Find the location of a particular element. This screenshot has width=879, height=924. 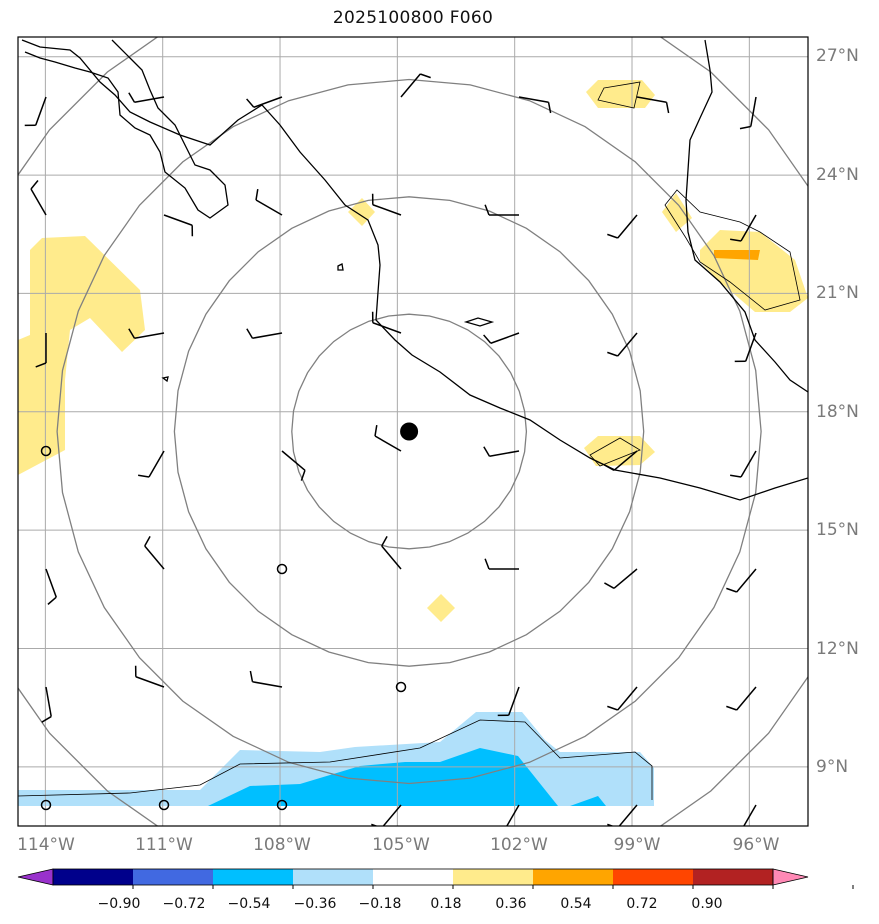

shade-yellow-west is located at coordinates (81, 355).